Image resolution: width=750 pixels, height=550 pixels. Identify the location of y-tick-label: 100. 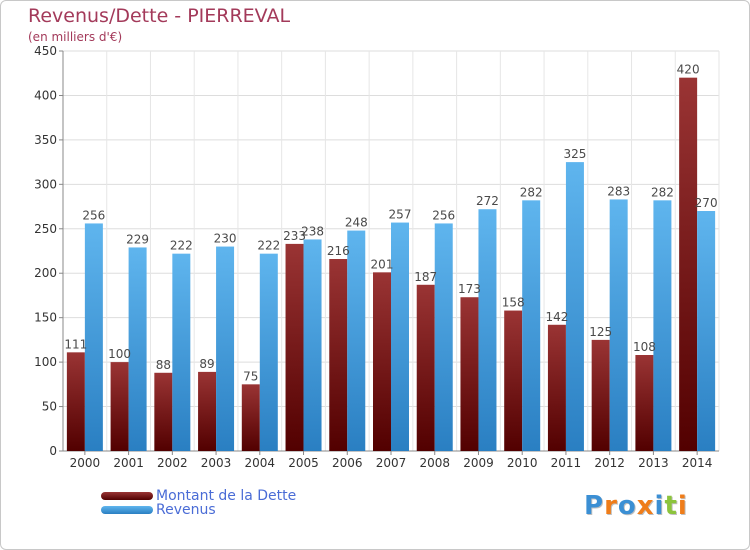
(45, 362).